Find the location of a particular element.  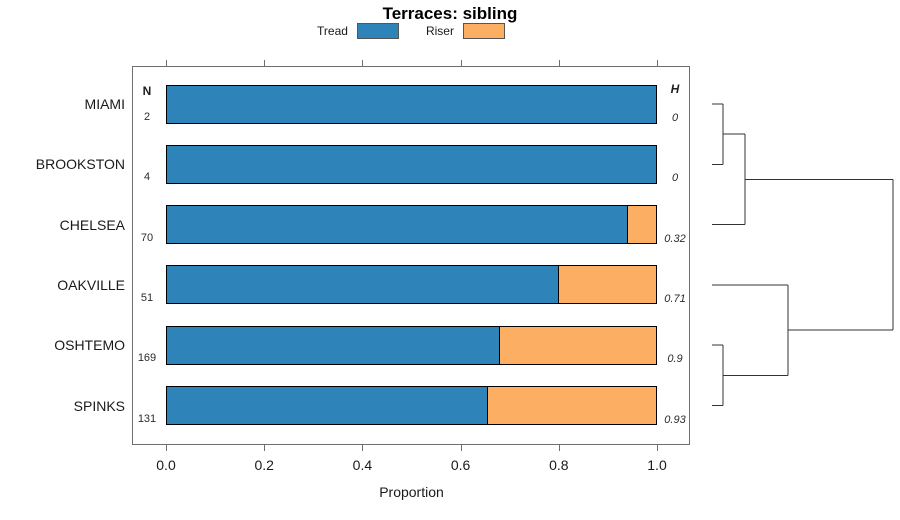

x-axis-tick-label: 0.2 is located at coordinates (264, 465).